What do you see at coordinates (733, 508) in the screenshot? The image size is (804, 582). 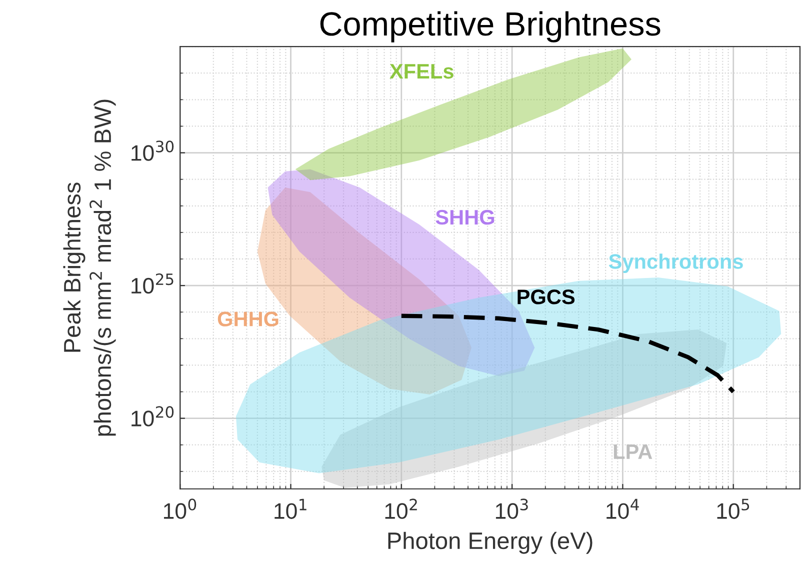 I see `x-tick-label: 10$^{5}$` at bounding box center [733, 508].